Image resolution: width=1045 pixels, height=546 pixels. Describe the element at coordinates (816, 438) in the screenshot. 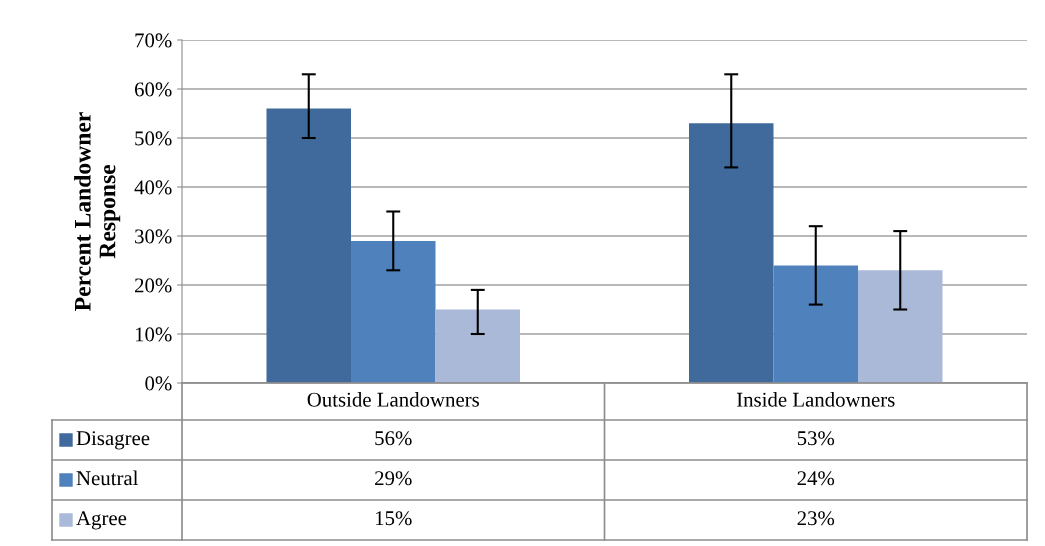

I see `data-label: 53%` at that location.